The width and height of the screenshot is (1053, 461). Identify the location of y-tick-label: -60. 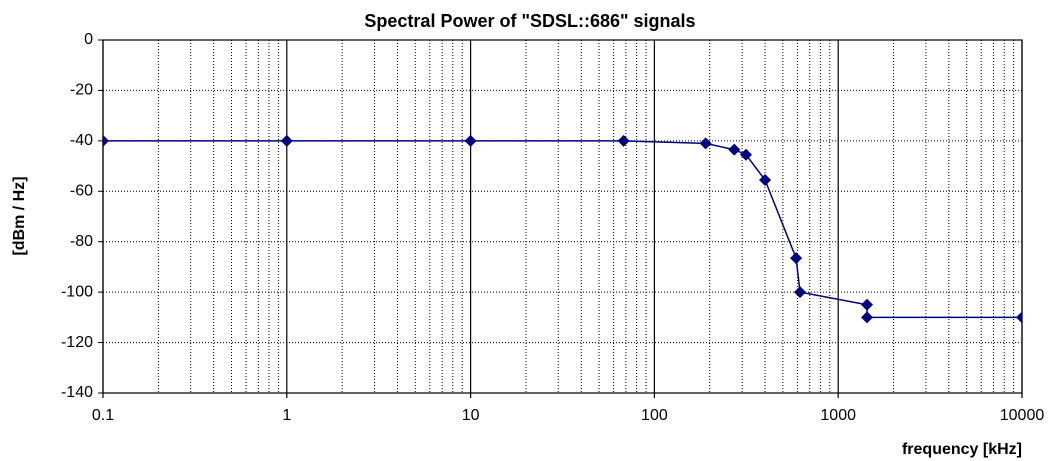
(81, 191).